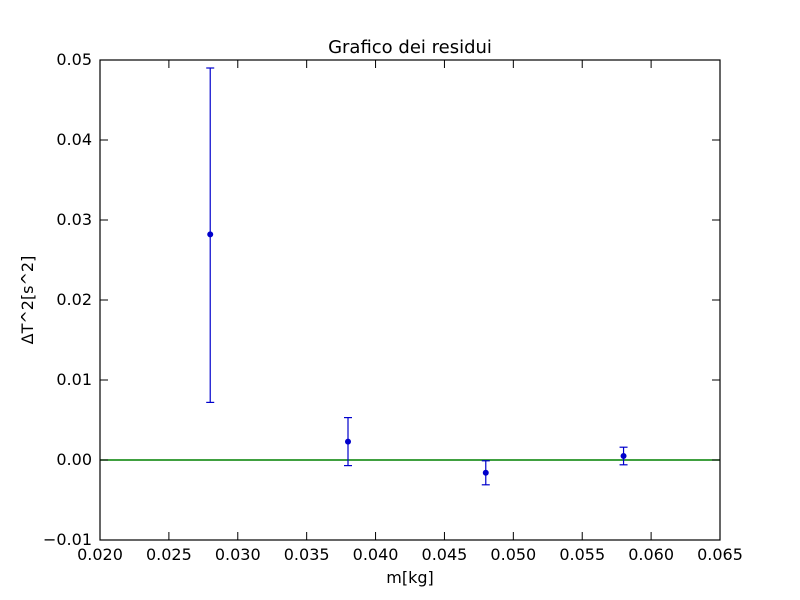 The height and width of the screenshot is (600, 800). What do you see at coordinates (74, 299) in the screenshot?
I see `y-tick-label-4: 0.02` at bounding box center [74, 299].